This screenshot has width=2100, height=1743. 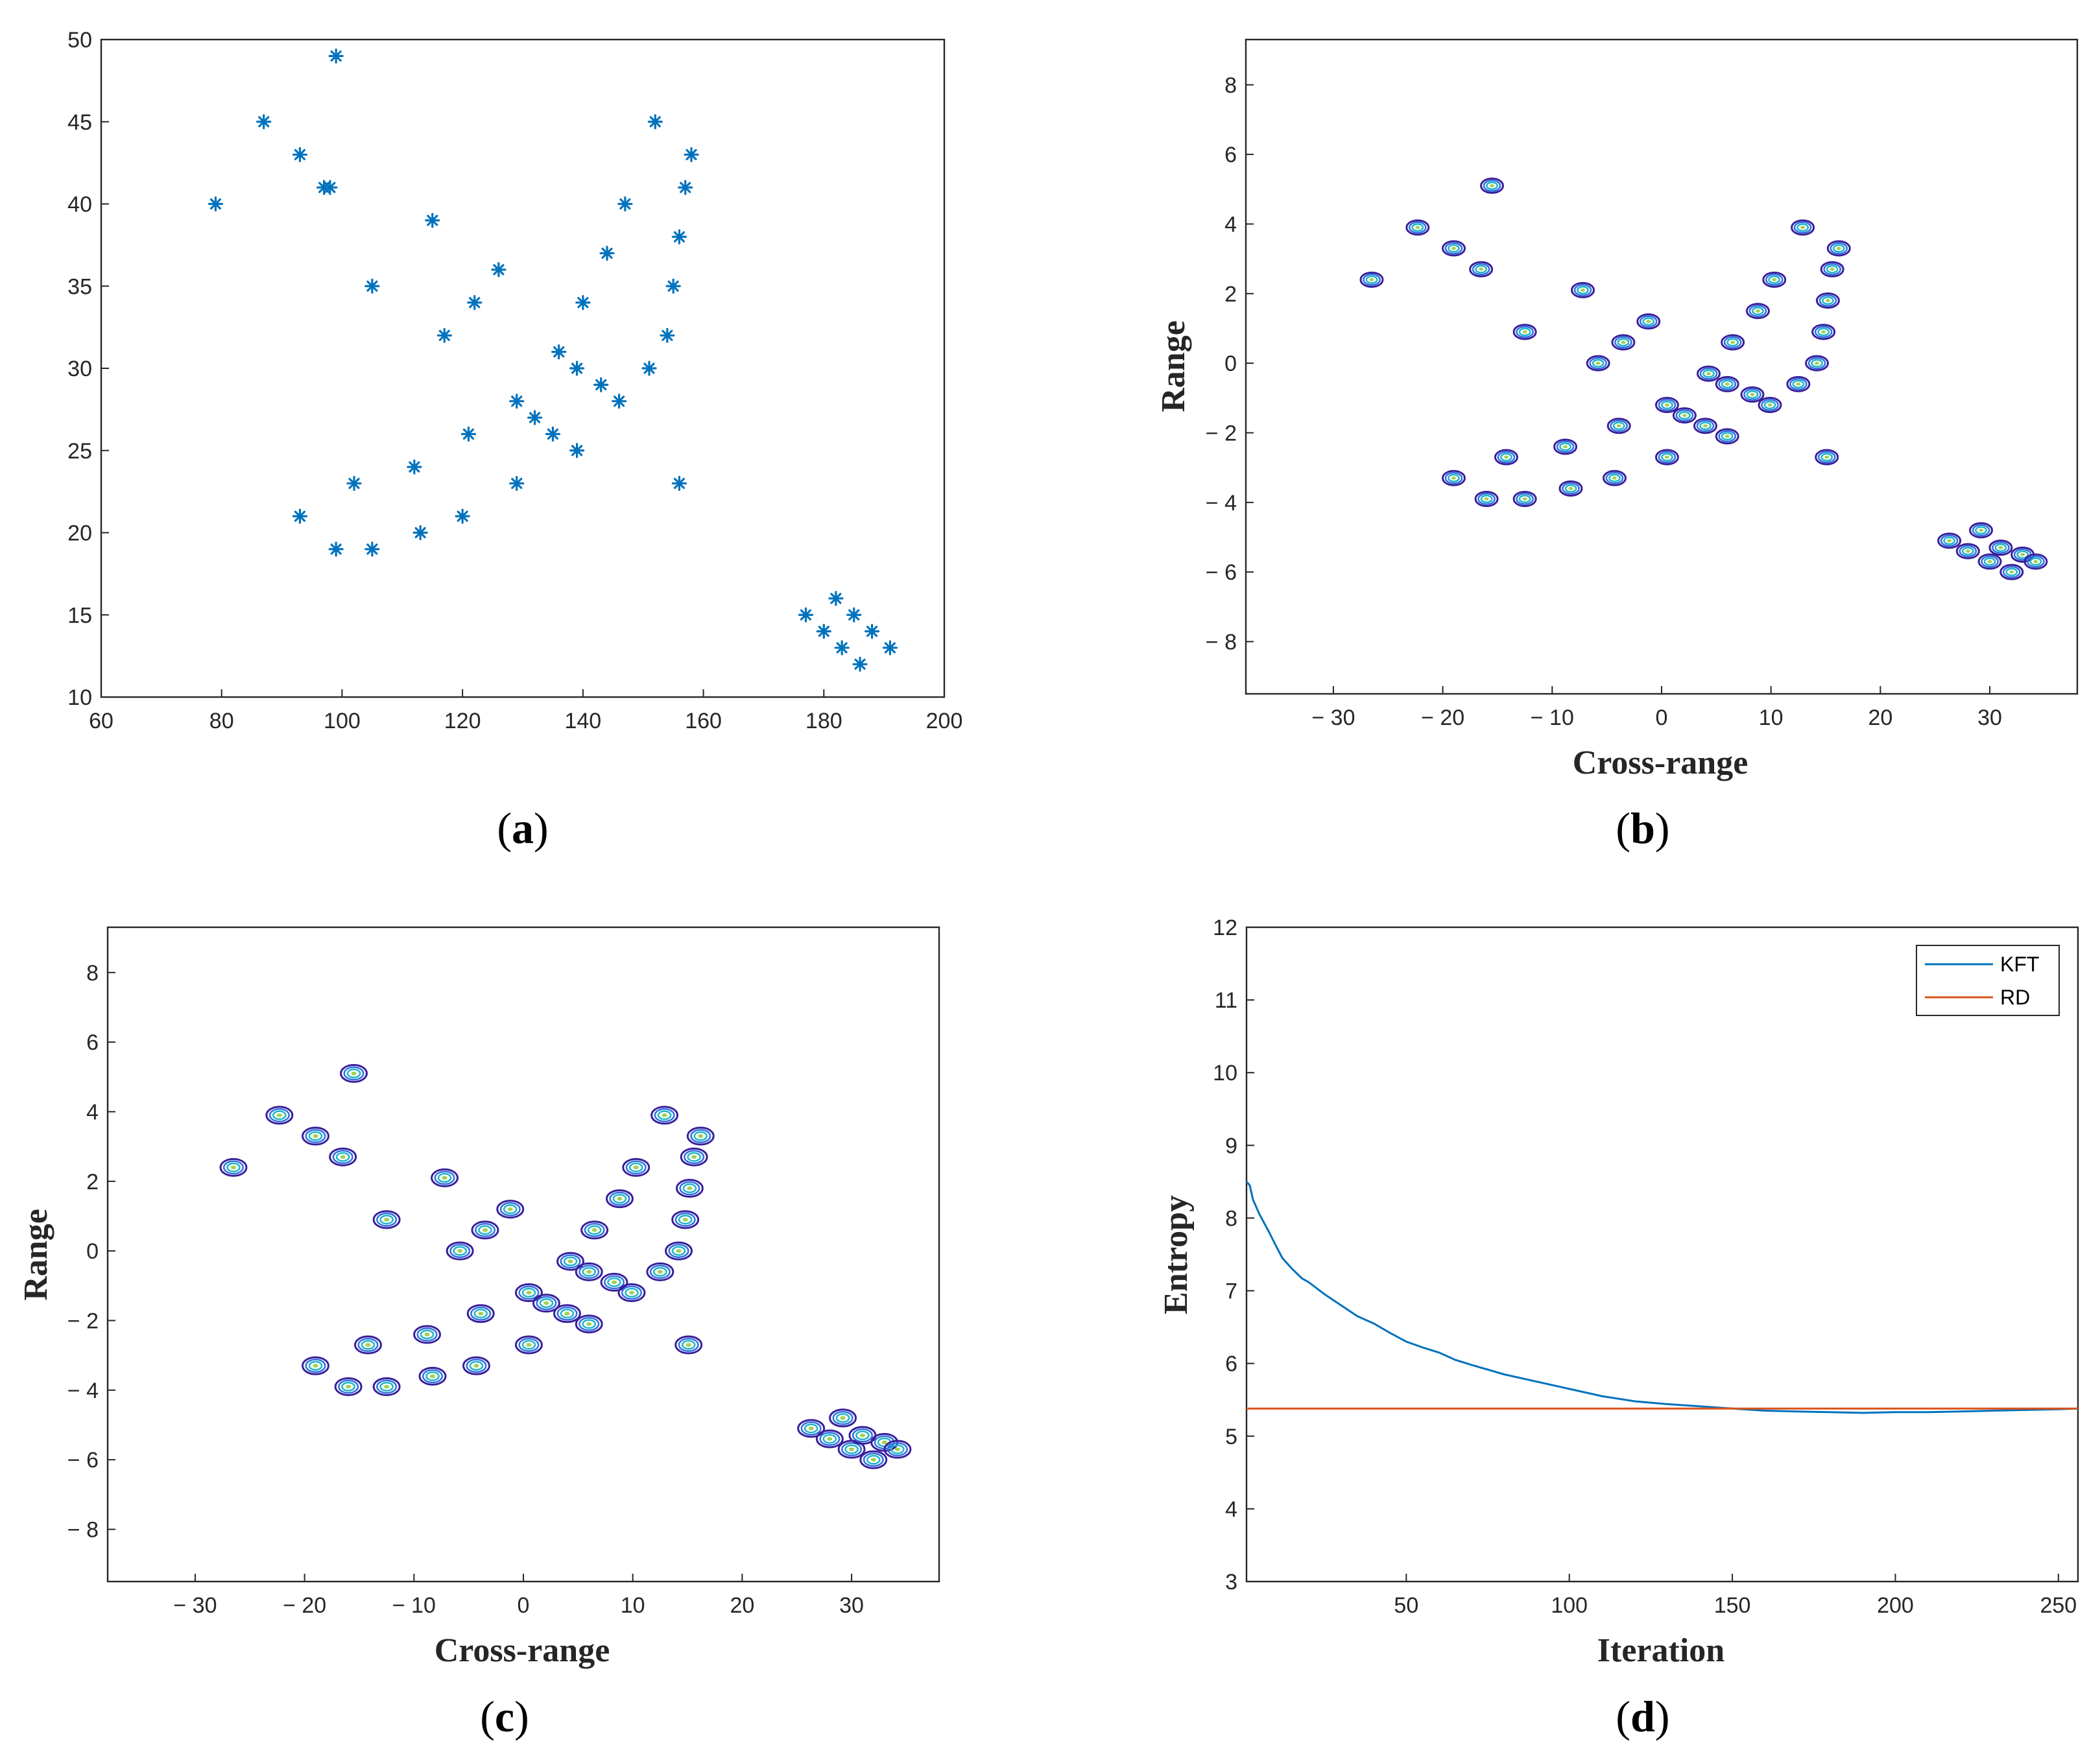 What do you see at coordinates (703, 721) in the screenshot?
I see `x-tick-label: 160` at bounding box center [703, 721].